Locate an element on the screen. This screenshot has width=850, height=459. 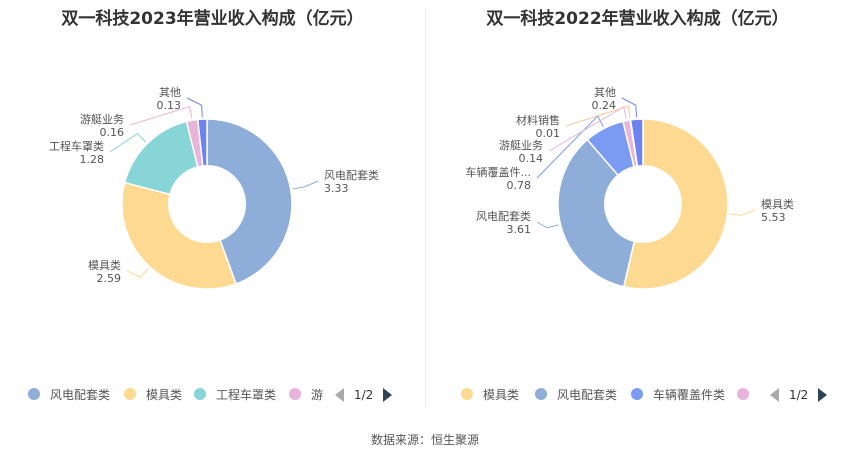
legend-item-yacht: 游 is located at coordinates (306, 394).